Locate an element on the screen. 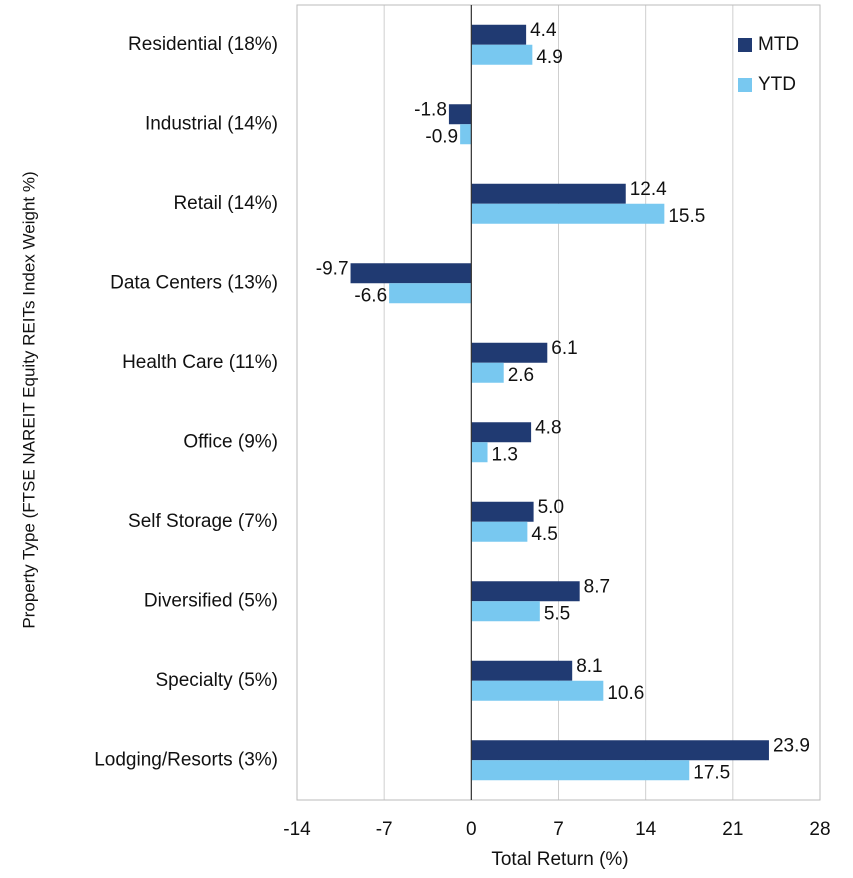 The width and height of the screenshot is (853, 878). data-label: 2.6 is located at coordinates (521, 375).